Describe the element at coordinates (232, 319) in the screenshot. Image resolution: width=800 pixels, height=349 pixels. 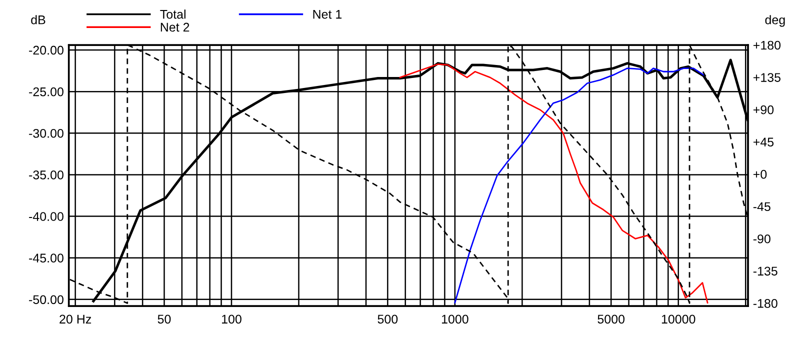
I see `x-tick-label: 100` at that location.